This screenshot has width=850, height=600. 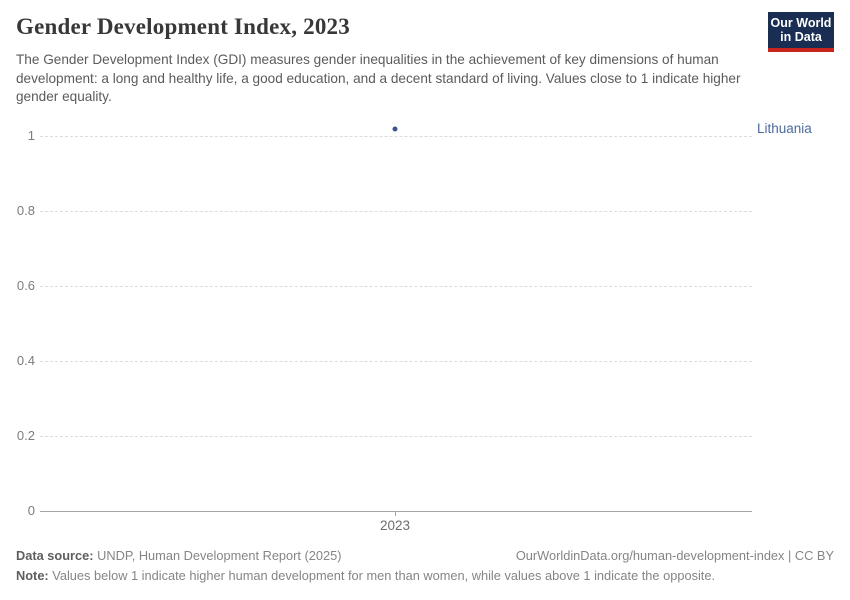 I want to click on y-axis-tick-label: 1, so click(x=31, y=135).